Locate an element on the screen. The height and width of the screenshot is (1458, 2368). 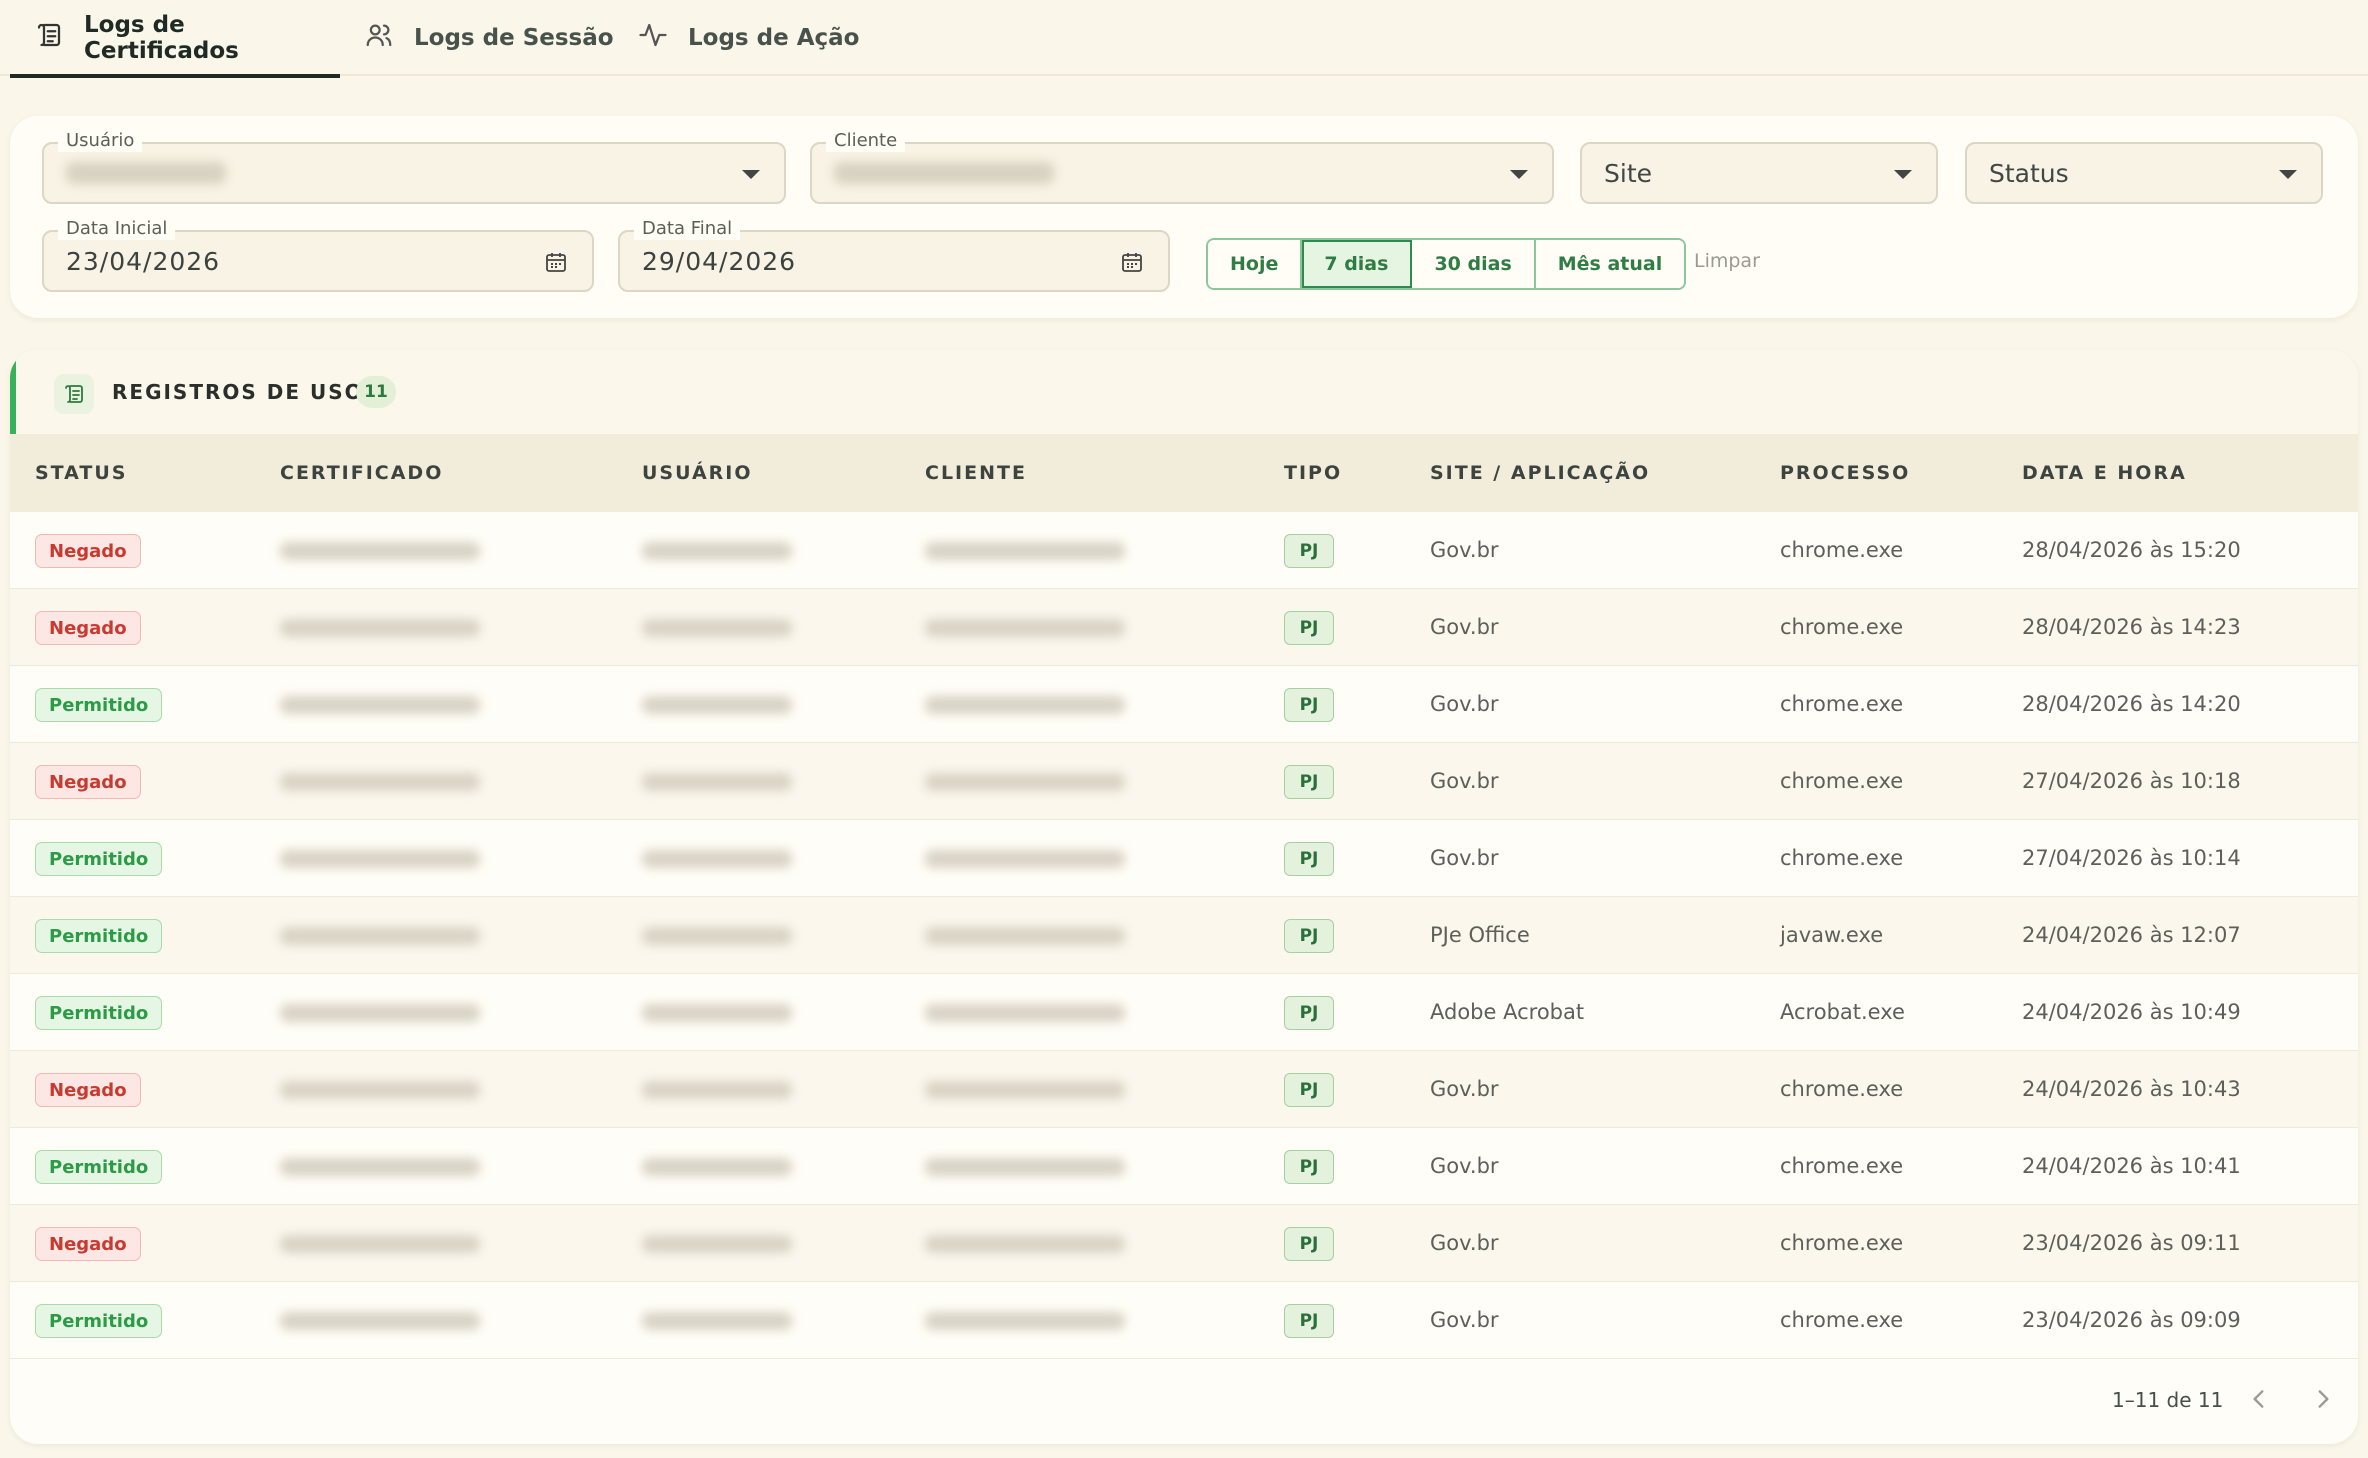
site-select: Site is located at coordinates (1759, 173).